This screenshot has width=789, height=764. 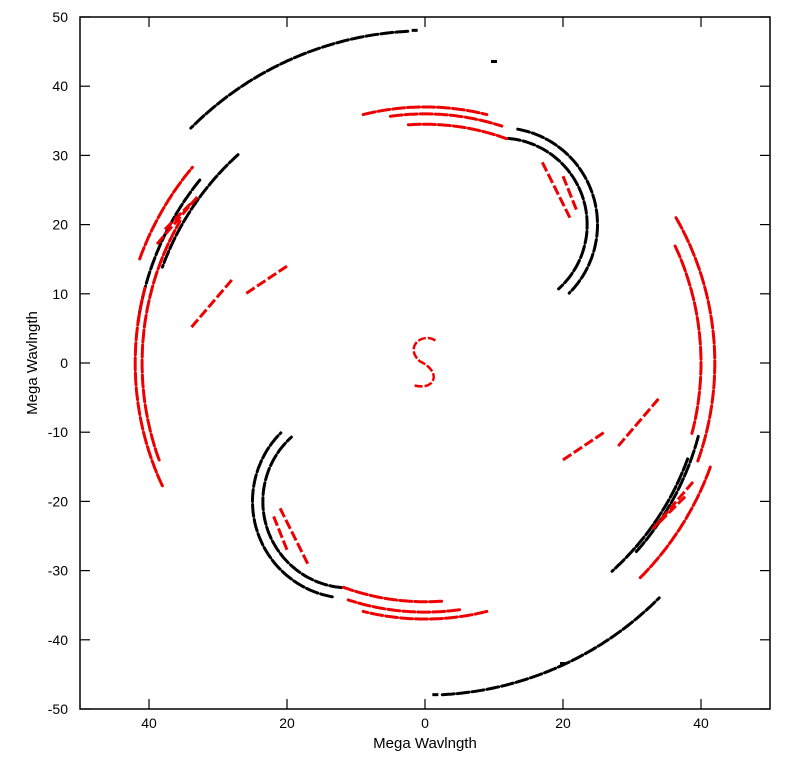 I want to click on y-tick-label: -20, so click(x=58, y=501).